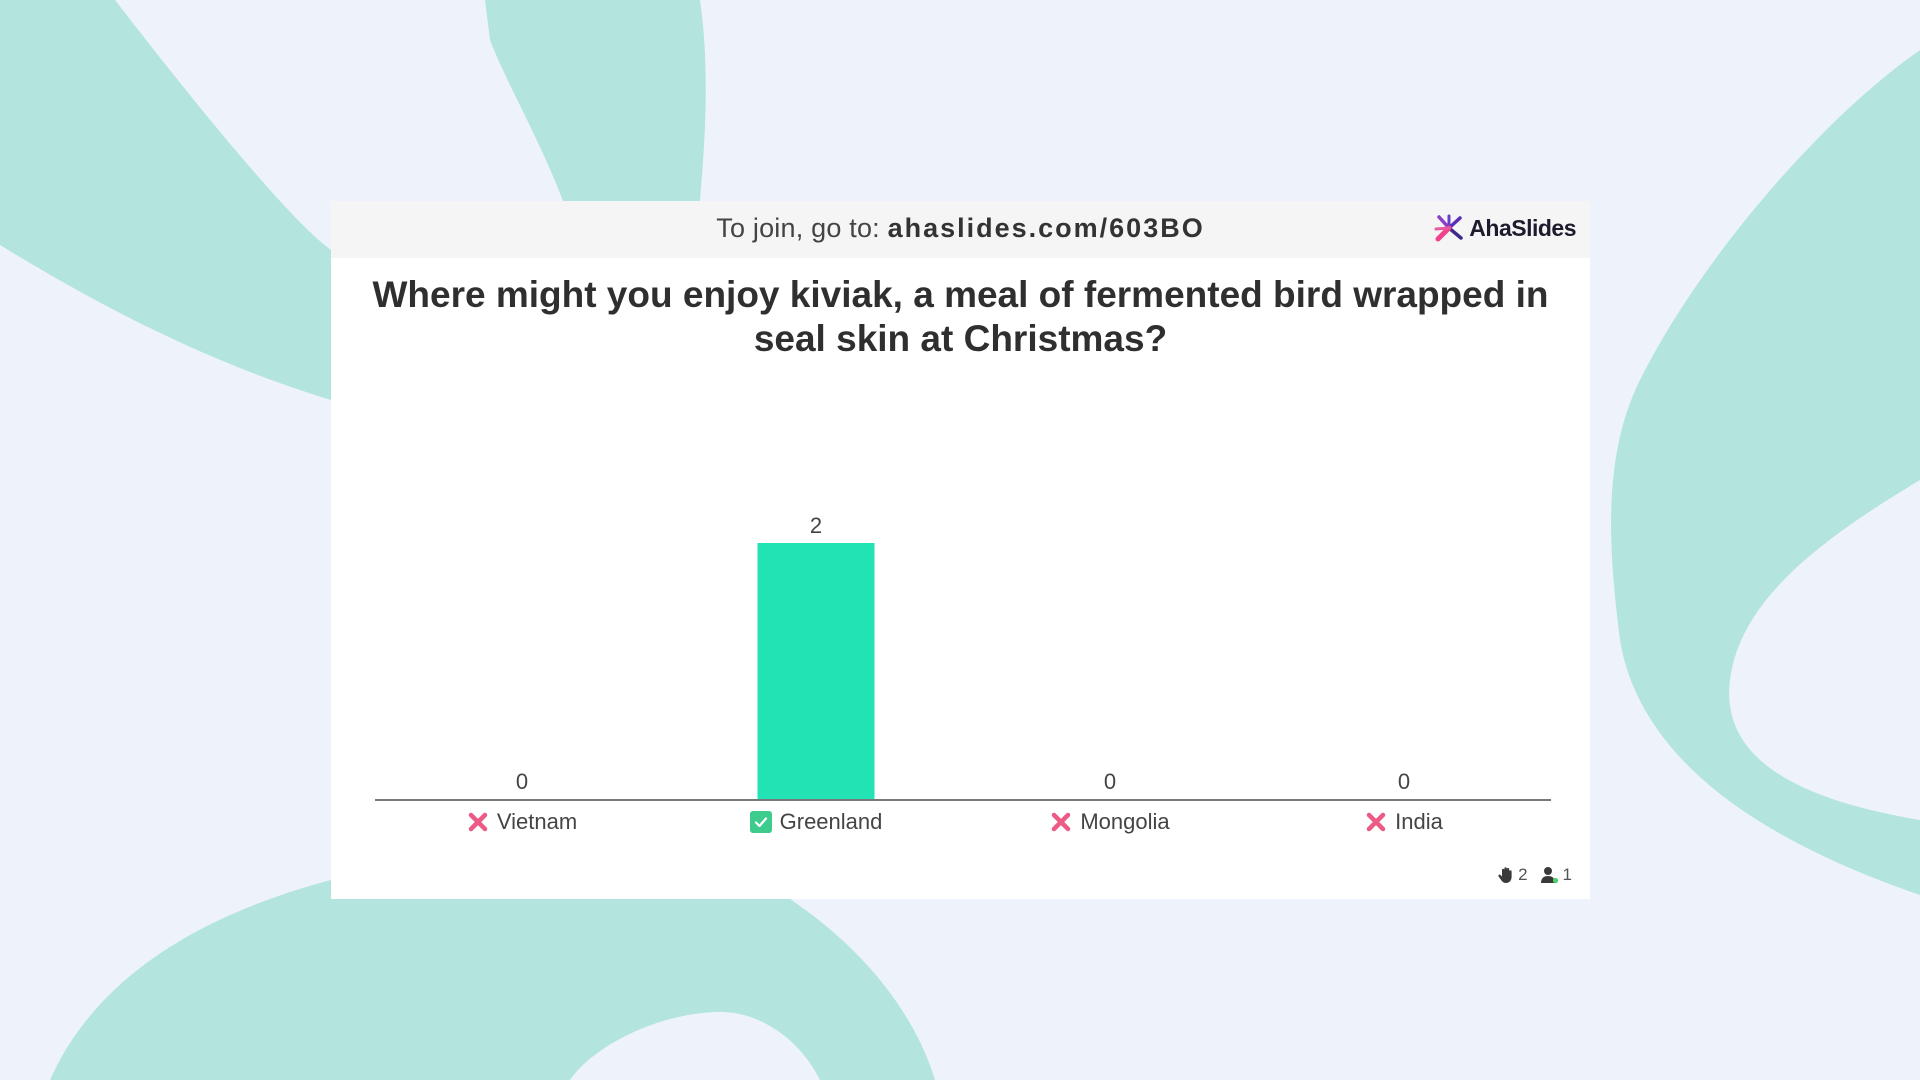 The height and width of the screenshot is (1080, 1920). I want to click on option-text: Vietnam, so click(537, 821).